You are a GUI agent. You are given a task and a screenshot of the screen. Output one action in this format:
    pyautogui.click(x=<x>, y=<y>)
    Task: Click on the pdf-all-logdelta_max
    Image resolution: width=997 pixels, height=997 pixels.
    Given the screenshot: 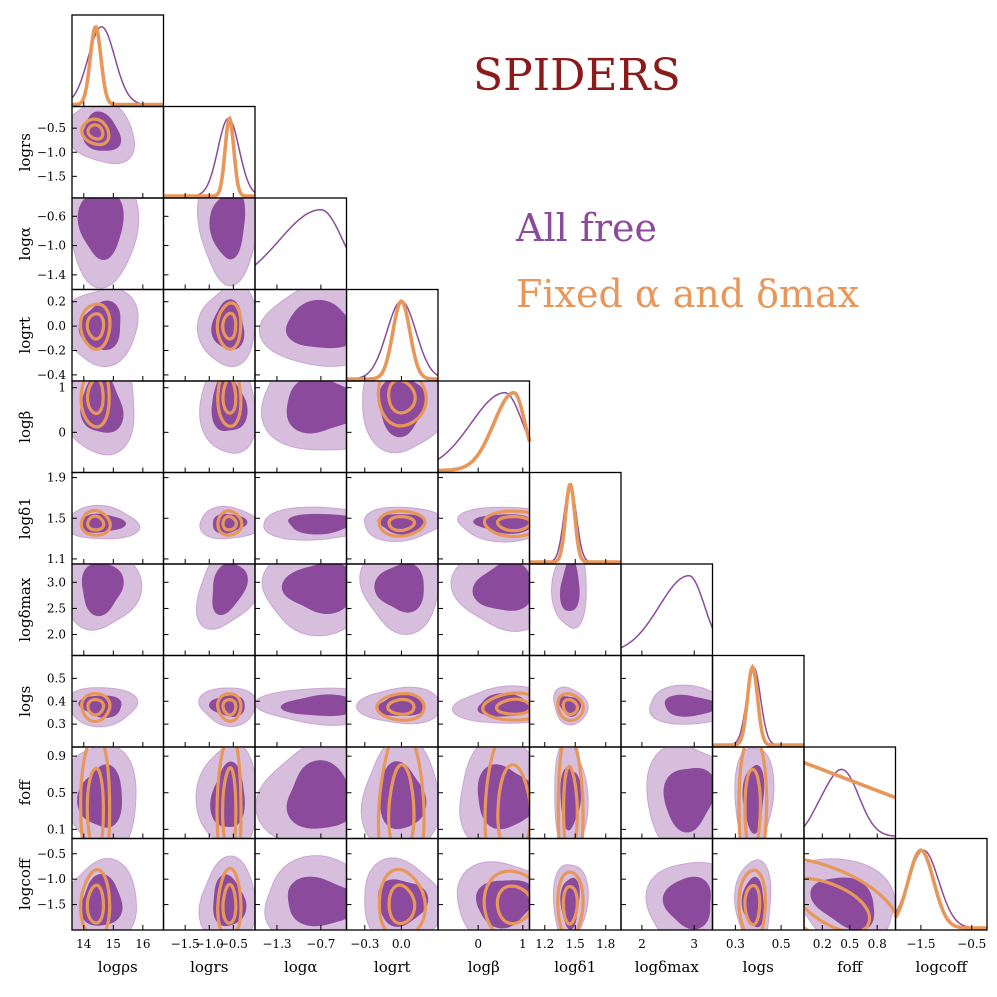 What is the action you would take?
    pyautogui.click(x=667, y=611)
    